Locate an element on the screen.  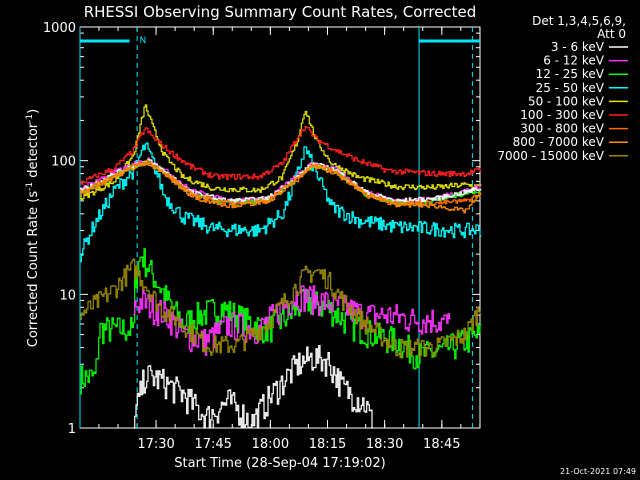
x-tick-label: 17:45 is located at coordinates (212, 444).